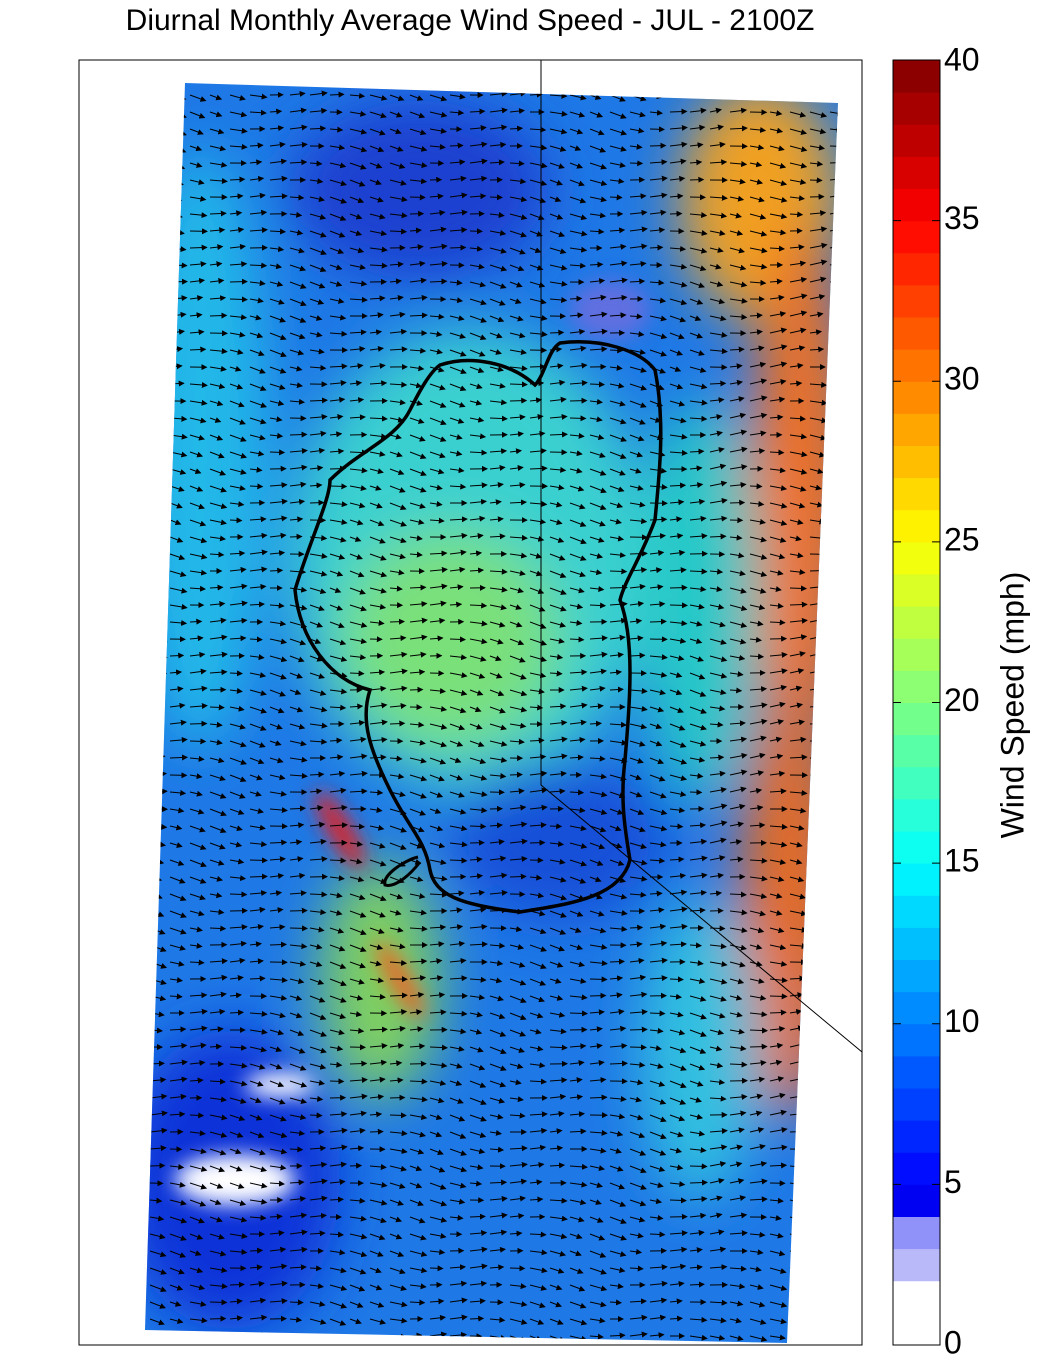 Image resolution: width=1038 pixels, height=1362 pixels. What do you see at coordinates (953, 1182) in the screenshot?
I see `colorbar-tick-label: 5` at bounding box center [953, 1182].